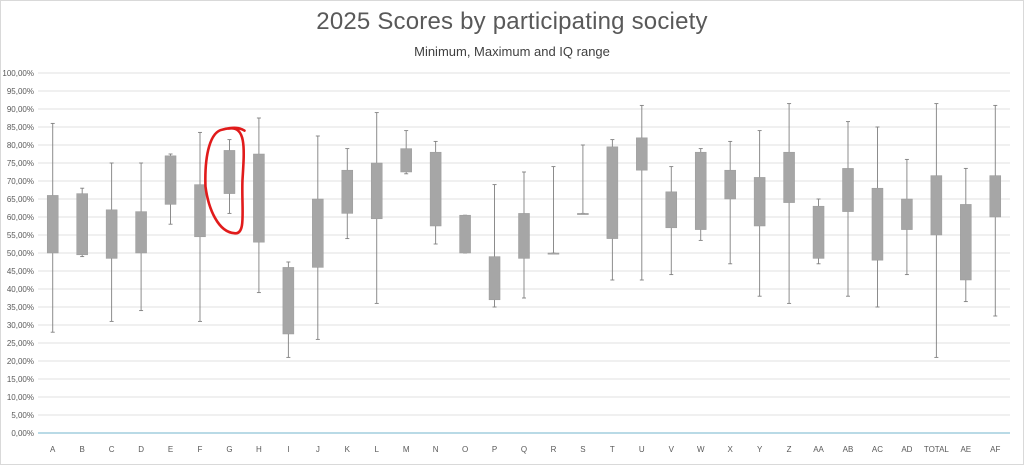  Describe the element at coordinates (141, 449) in the screenshot. I see `x-tick-label: D` at that location.